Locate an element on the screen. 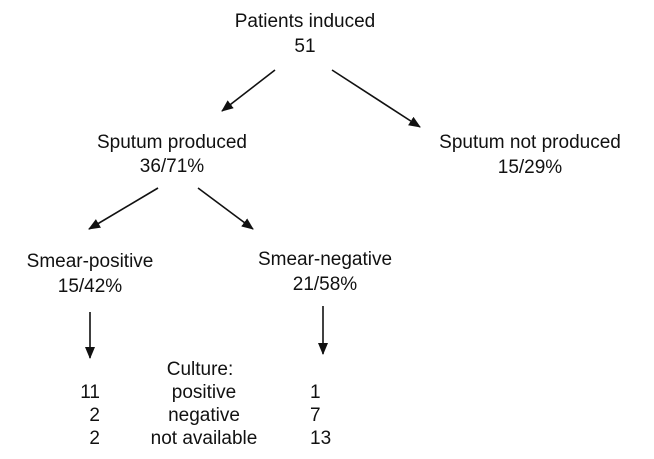  culture-title: Culture: is located at coordinates (200, 369).